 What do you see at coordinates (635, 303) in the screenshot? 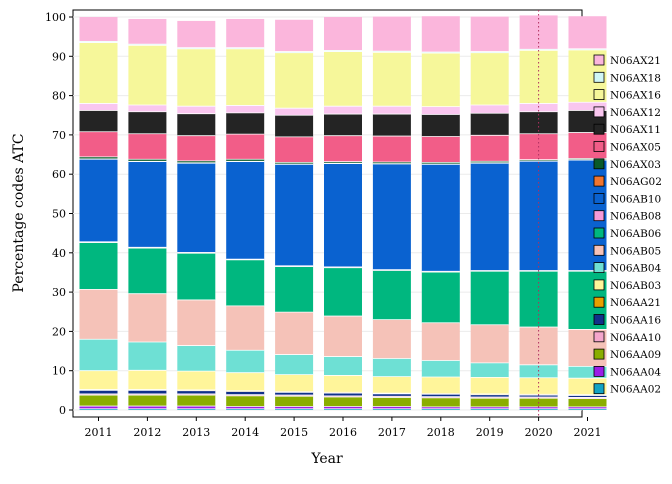
I see `legend-label: N06AA21` at bounding box center [635, 303].